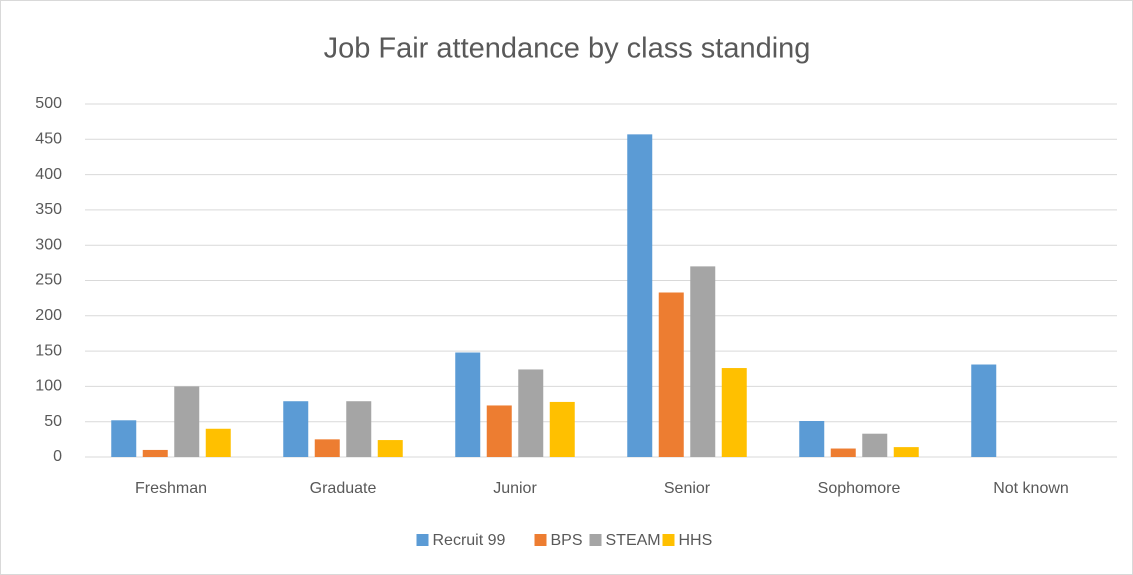  Describe the element at coordinates (1031, 488) in the screenshot. I see `x-tick-label: Not known` at that location.